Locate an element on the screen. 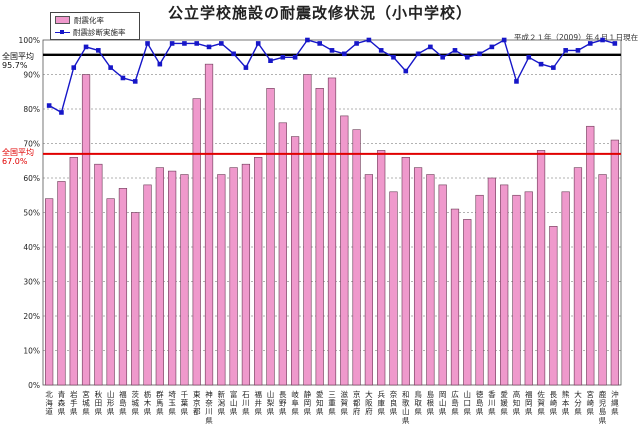 The image size is (640, 430). x-category-label: 愛知県 is located at coordinates (320, 402).